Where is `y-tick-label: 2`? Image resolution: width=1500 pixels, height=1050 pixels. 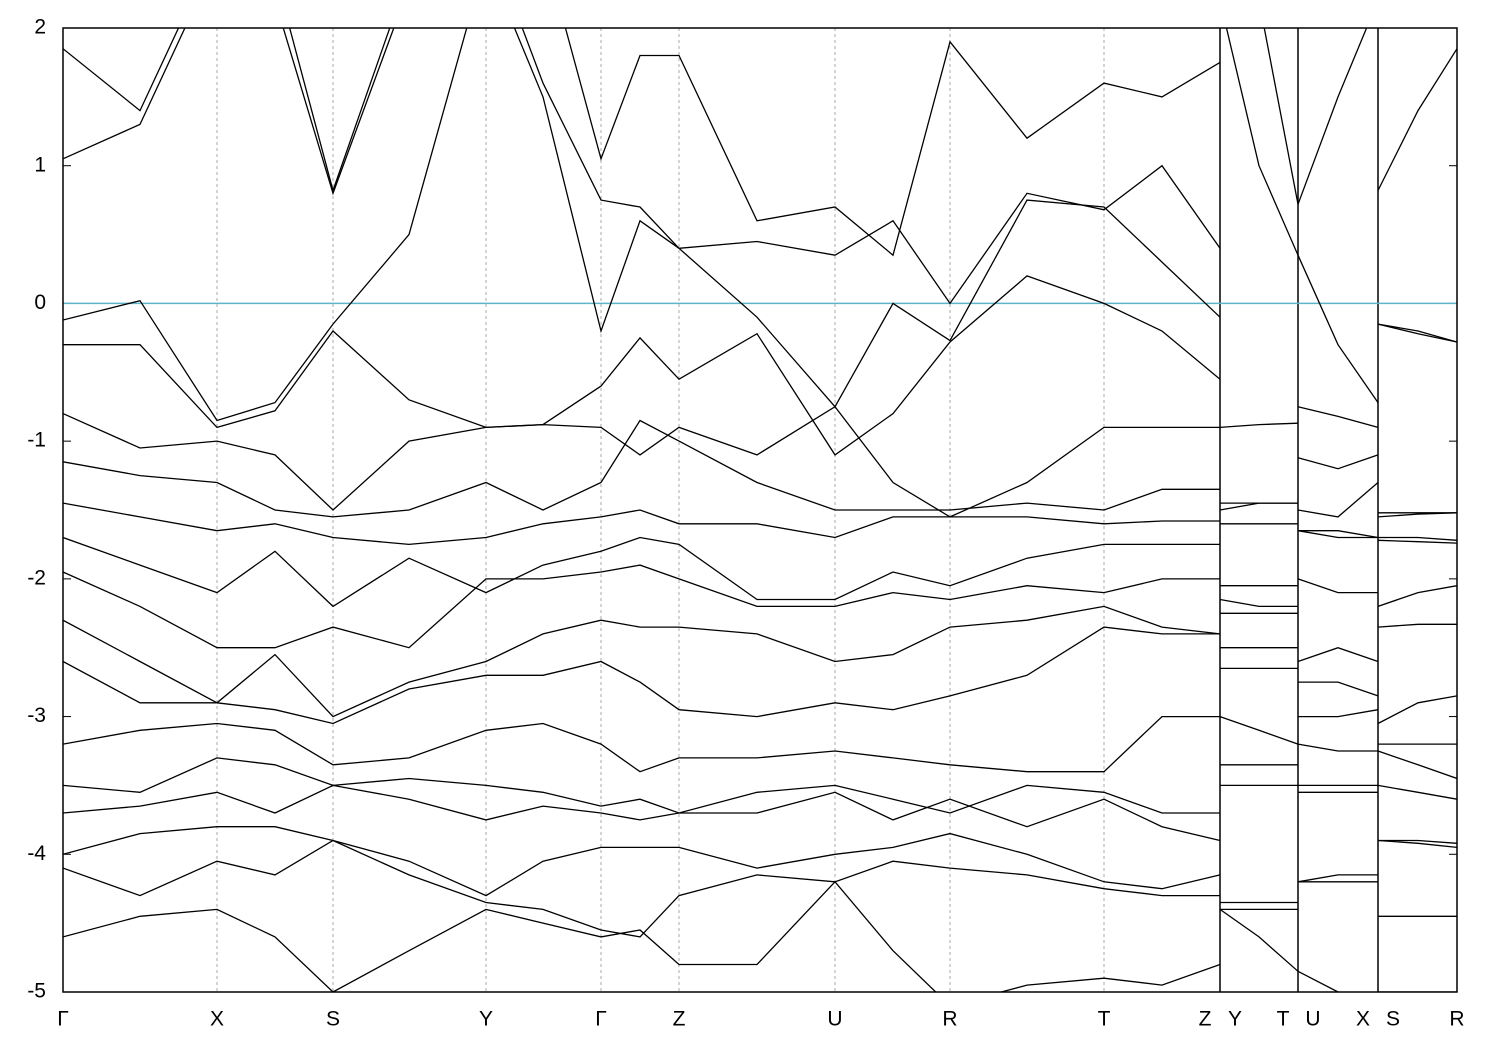 y-tick-label: 2 is located at coordinates (40, 27).